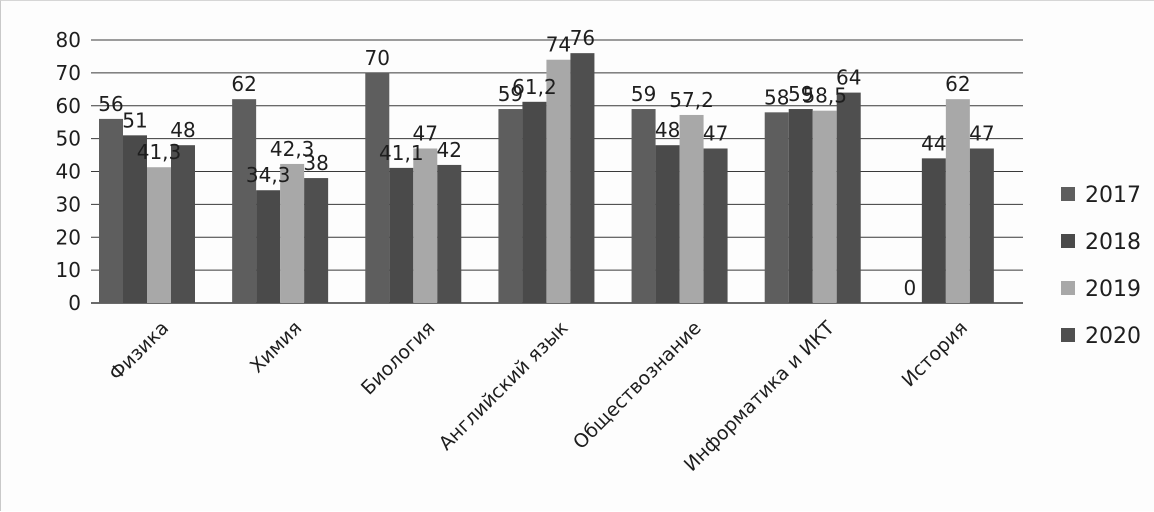 The width and height of the screenshot is (1154, 512). Describe the element at coordinates (159, 152) in the screenshot. I see `data-label: 41,3` at that location.